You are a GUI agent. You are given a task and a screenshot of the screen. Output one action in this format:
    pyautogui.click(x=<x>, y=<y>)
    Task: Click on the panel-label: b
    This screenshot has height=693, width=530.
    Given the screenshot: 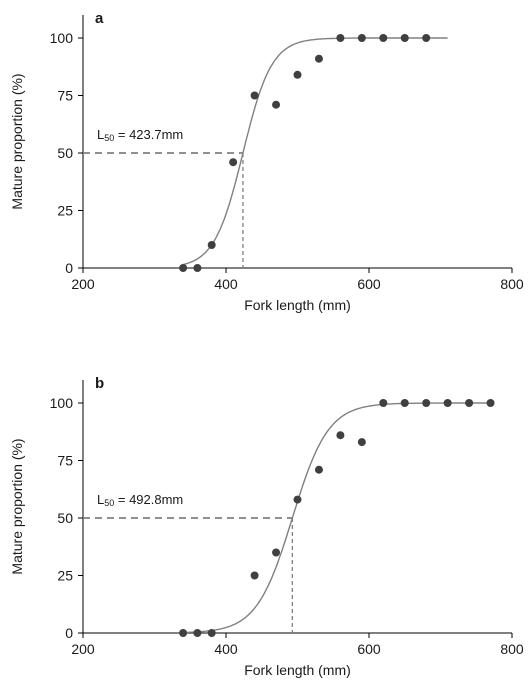 What is the action you would take?
    pyautogui.click(x=99, y=383)
    